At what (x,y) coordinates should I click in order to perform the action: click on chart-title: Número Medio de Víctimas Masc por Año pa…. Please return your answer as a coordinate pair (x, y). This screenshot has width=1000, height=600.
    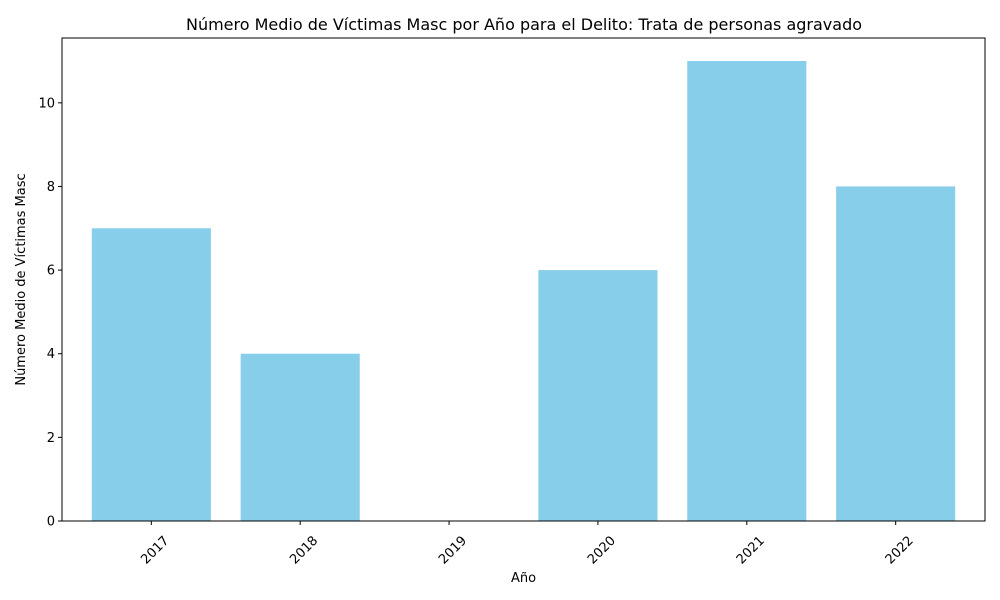
    Looking at the image, I should click on (524, 24).